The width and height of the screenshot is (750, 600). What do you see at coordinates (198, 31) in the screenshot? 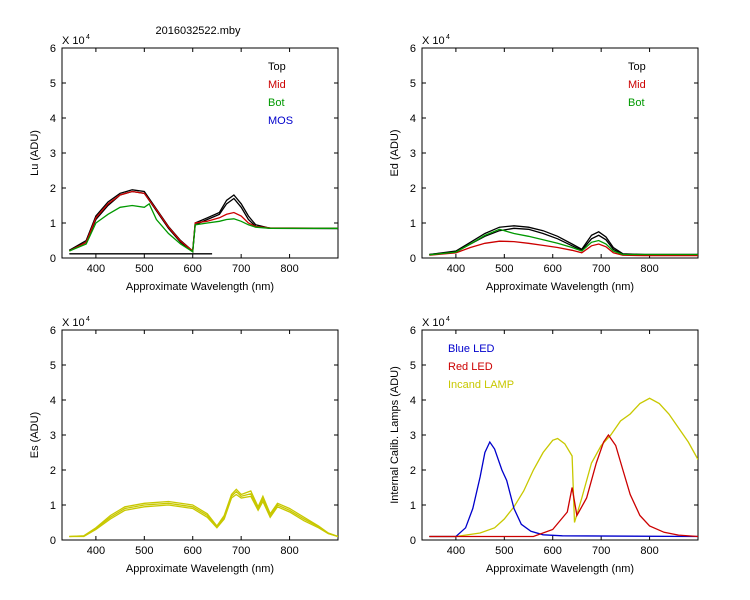
I see `figure-title: 2016032522.mby` at bounding box center [198, 31].